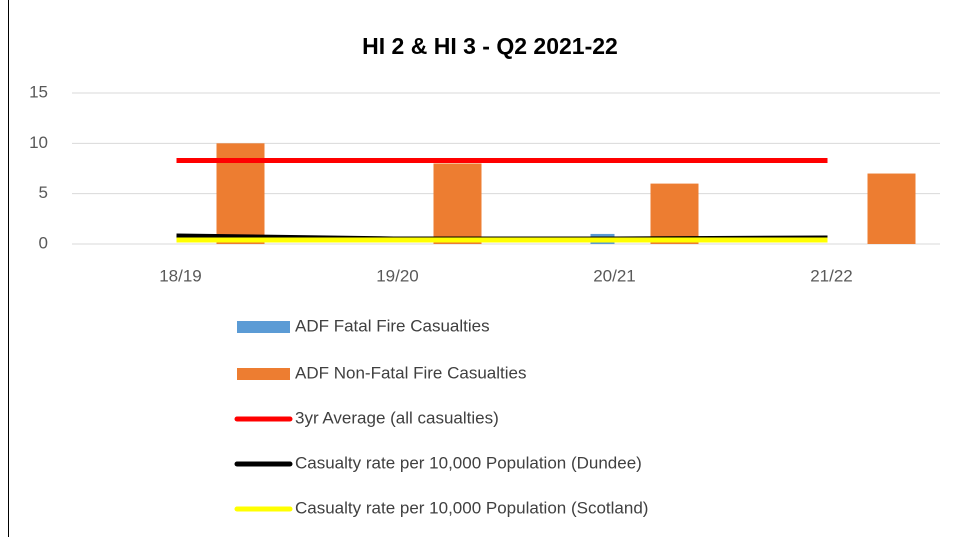  What do you see at coordinates (410, 372) in the screenshot?
I see `legend-label: ADF Non-Fatal Fire Casualties` at bounding box center [410, 372].